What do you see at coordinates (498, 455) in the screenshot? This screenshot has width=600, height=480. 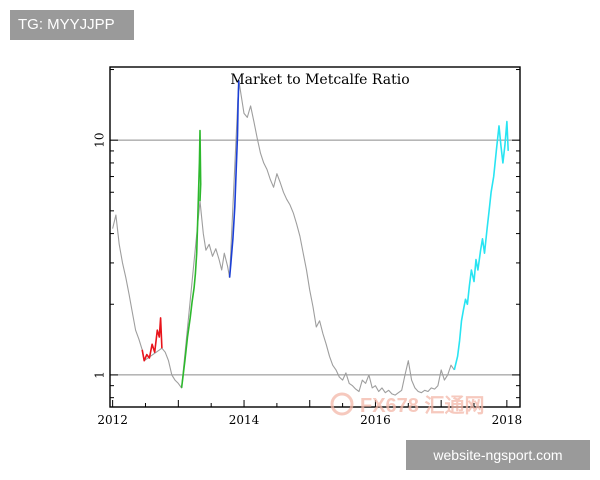 I see `website-overlay-label: website-ngsport.com` at bounding box center [498, 455].